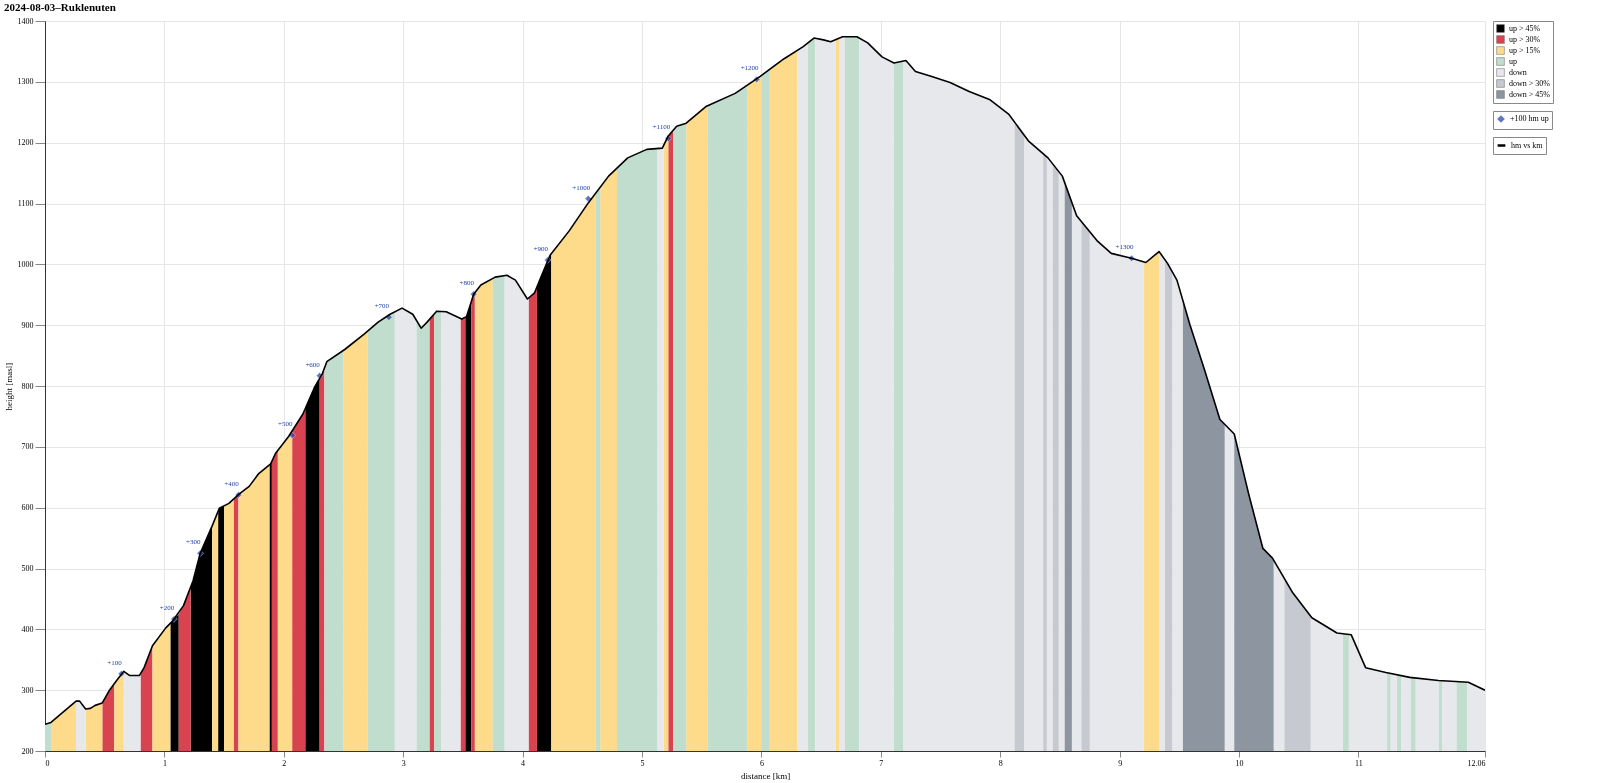 This screenshot has width=1600, height=783. I want to click on x-axis-title: distance [km], so click(765, 775).